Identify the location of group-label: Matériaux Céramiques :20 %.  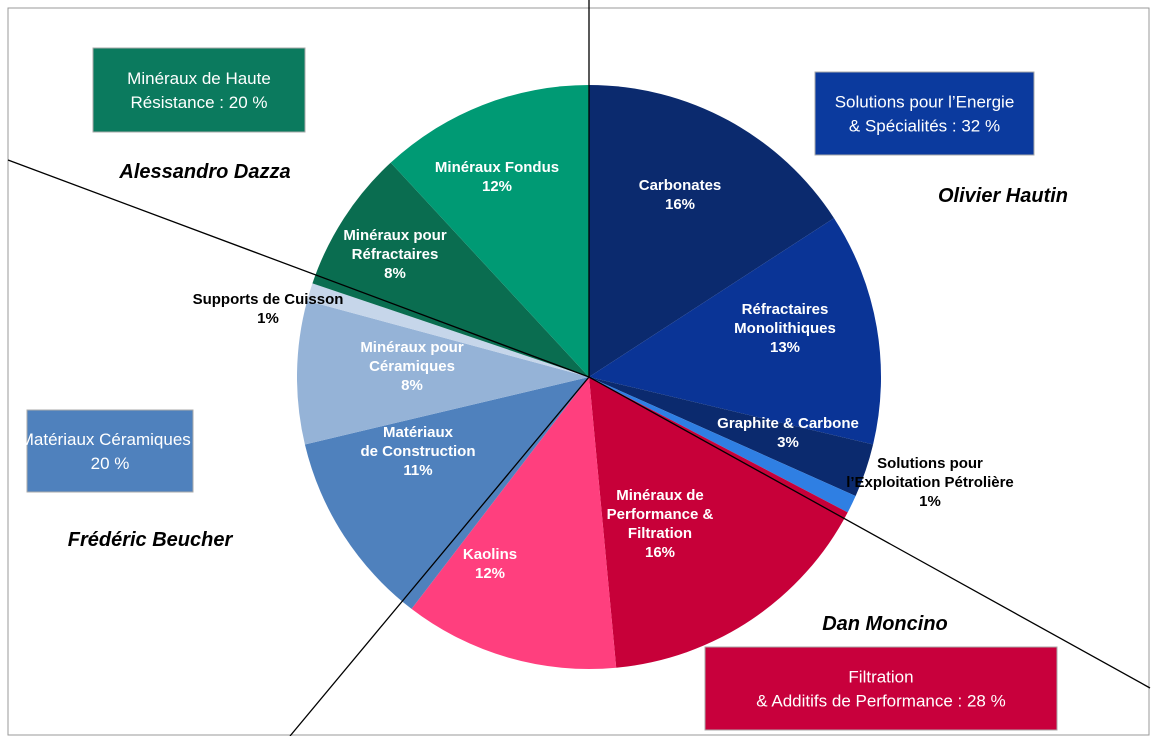
(110, 451).